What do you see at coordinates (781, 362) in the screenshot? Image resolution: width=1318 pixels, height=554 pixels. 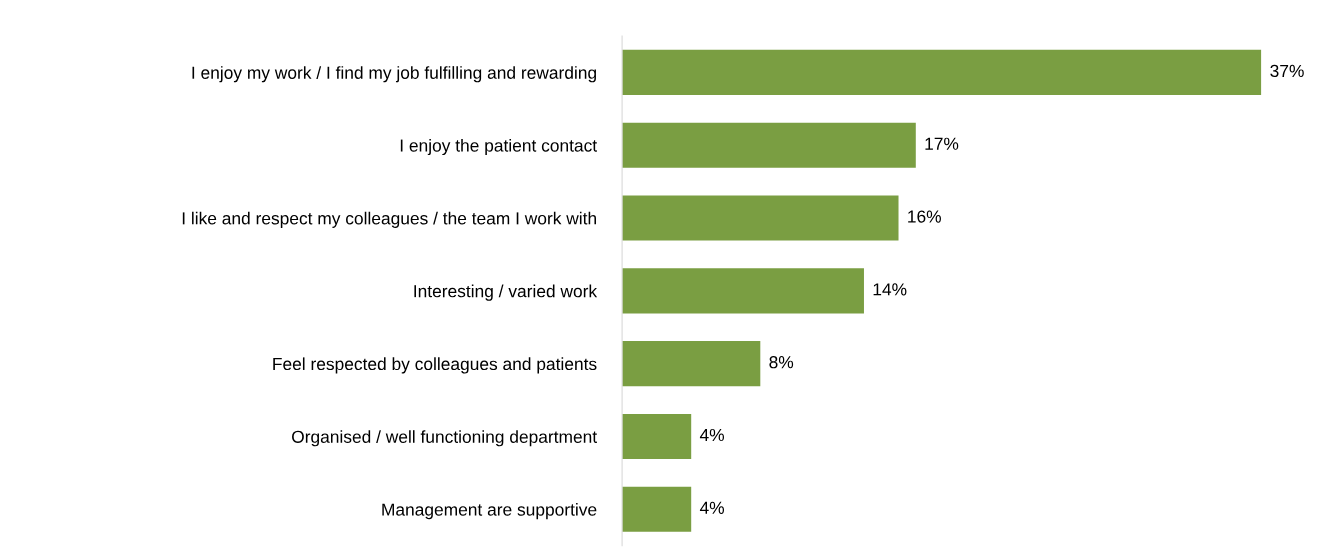 I see `data-label: 8%` at bounding box center [781, 362].